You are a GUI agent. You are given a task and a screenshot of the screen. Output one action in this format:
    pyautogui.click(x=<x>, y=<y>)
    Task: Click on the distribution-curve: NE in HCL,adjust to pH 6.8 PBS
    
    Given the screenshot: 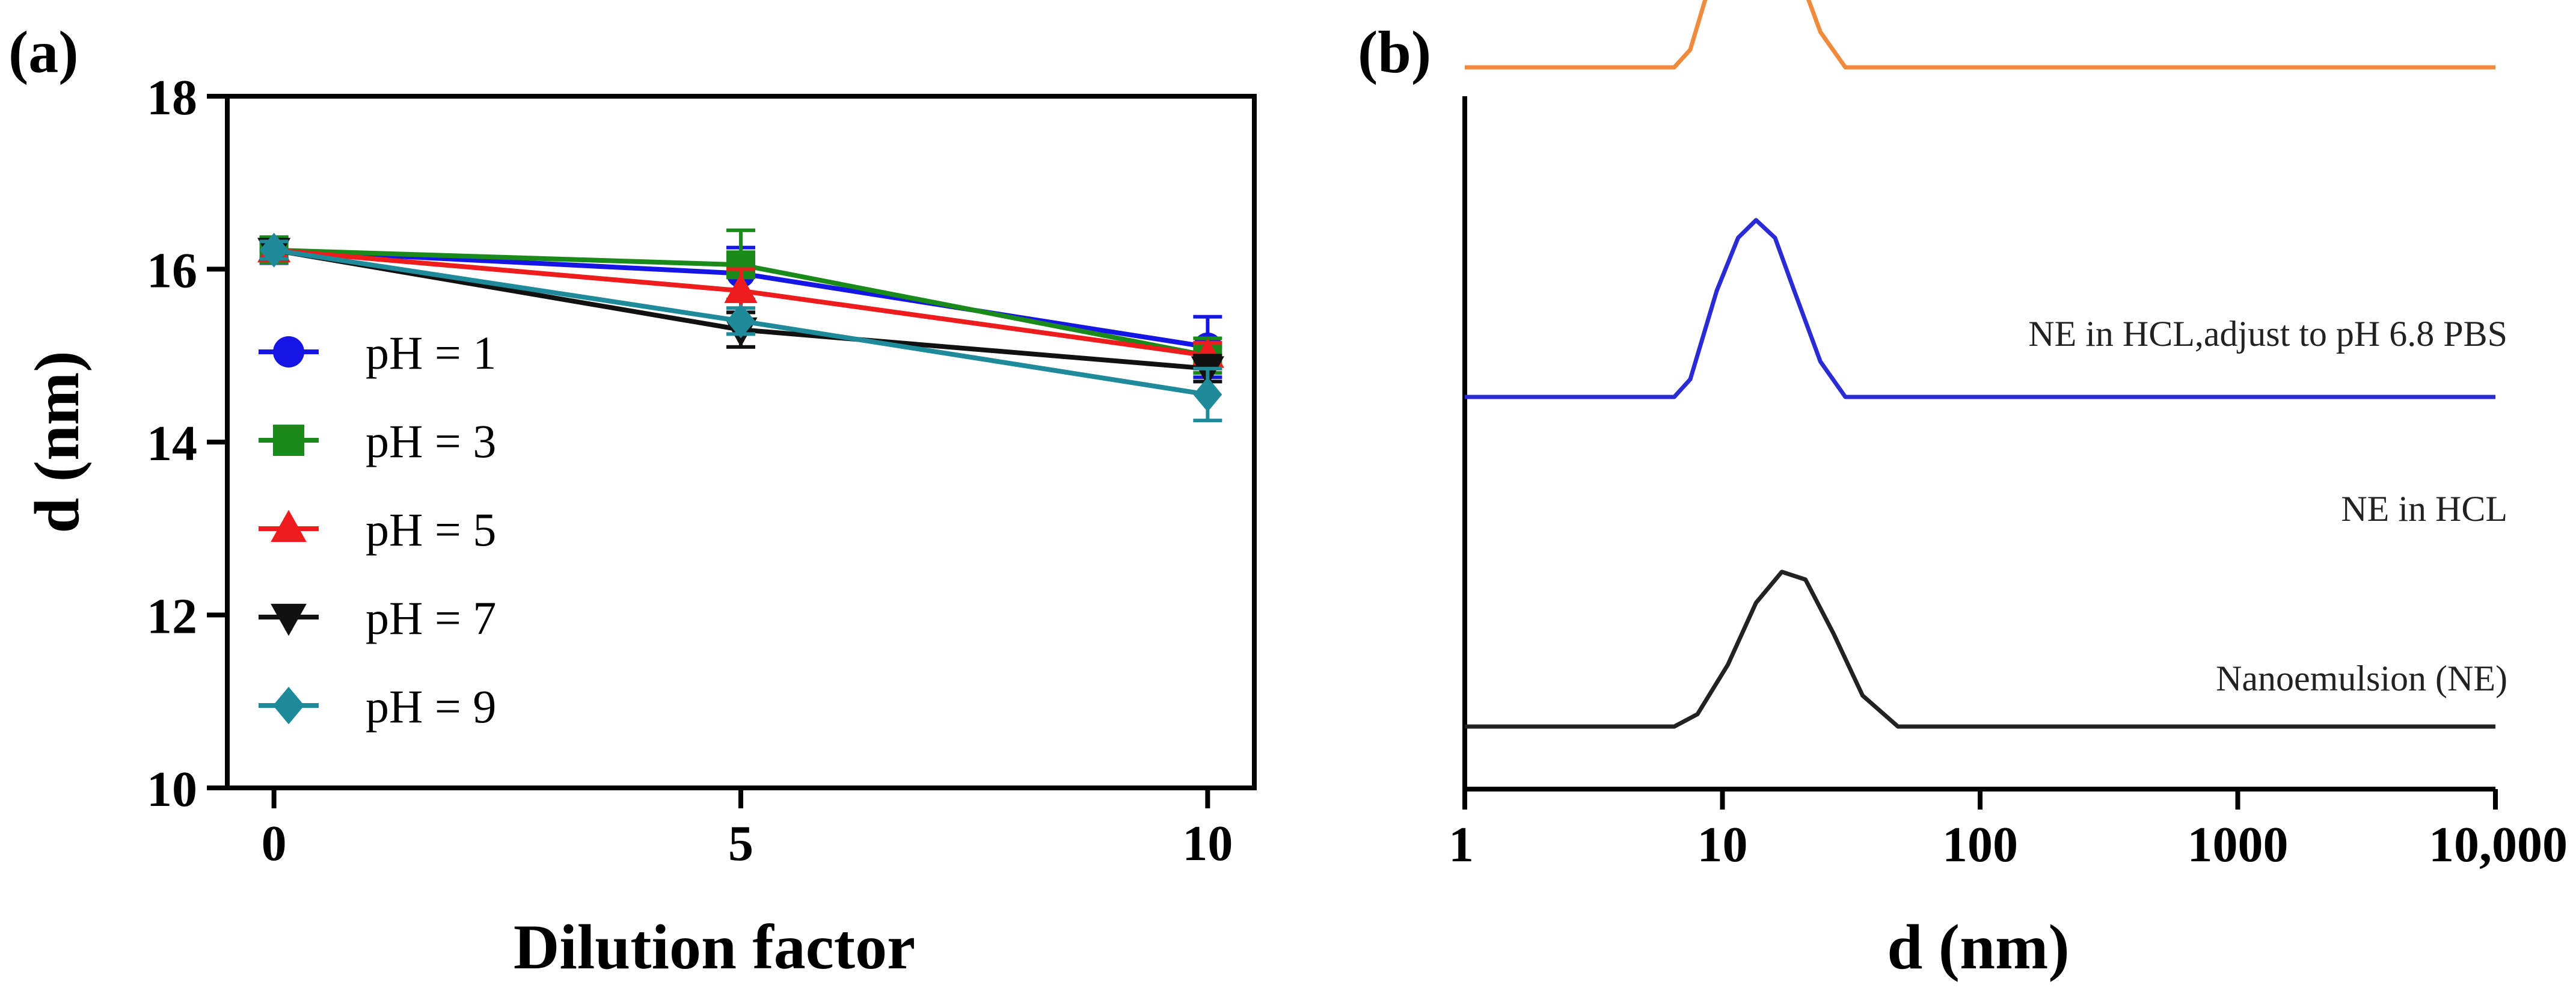 What is the action you would take?
    pyautogui.click(x=1986, y=177)
    